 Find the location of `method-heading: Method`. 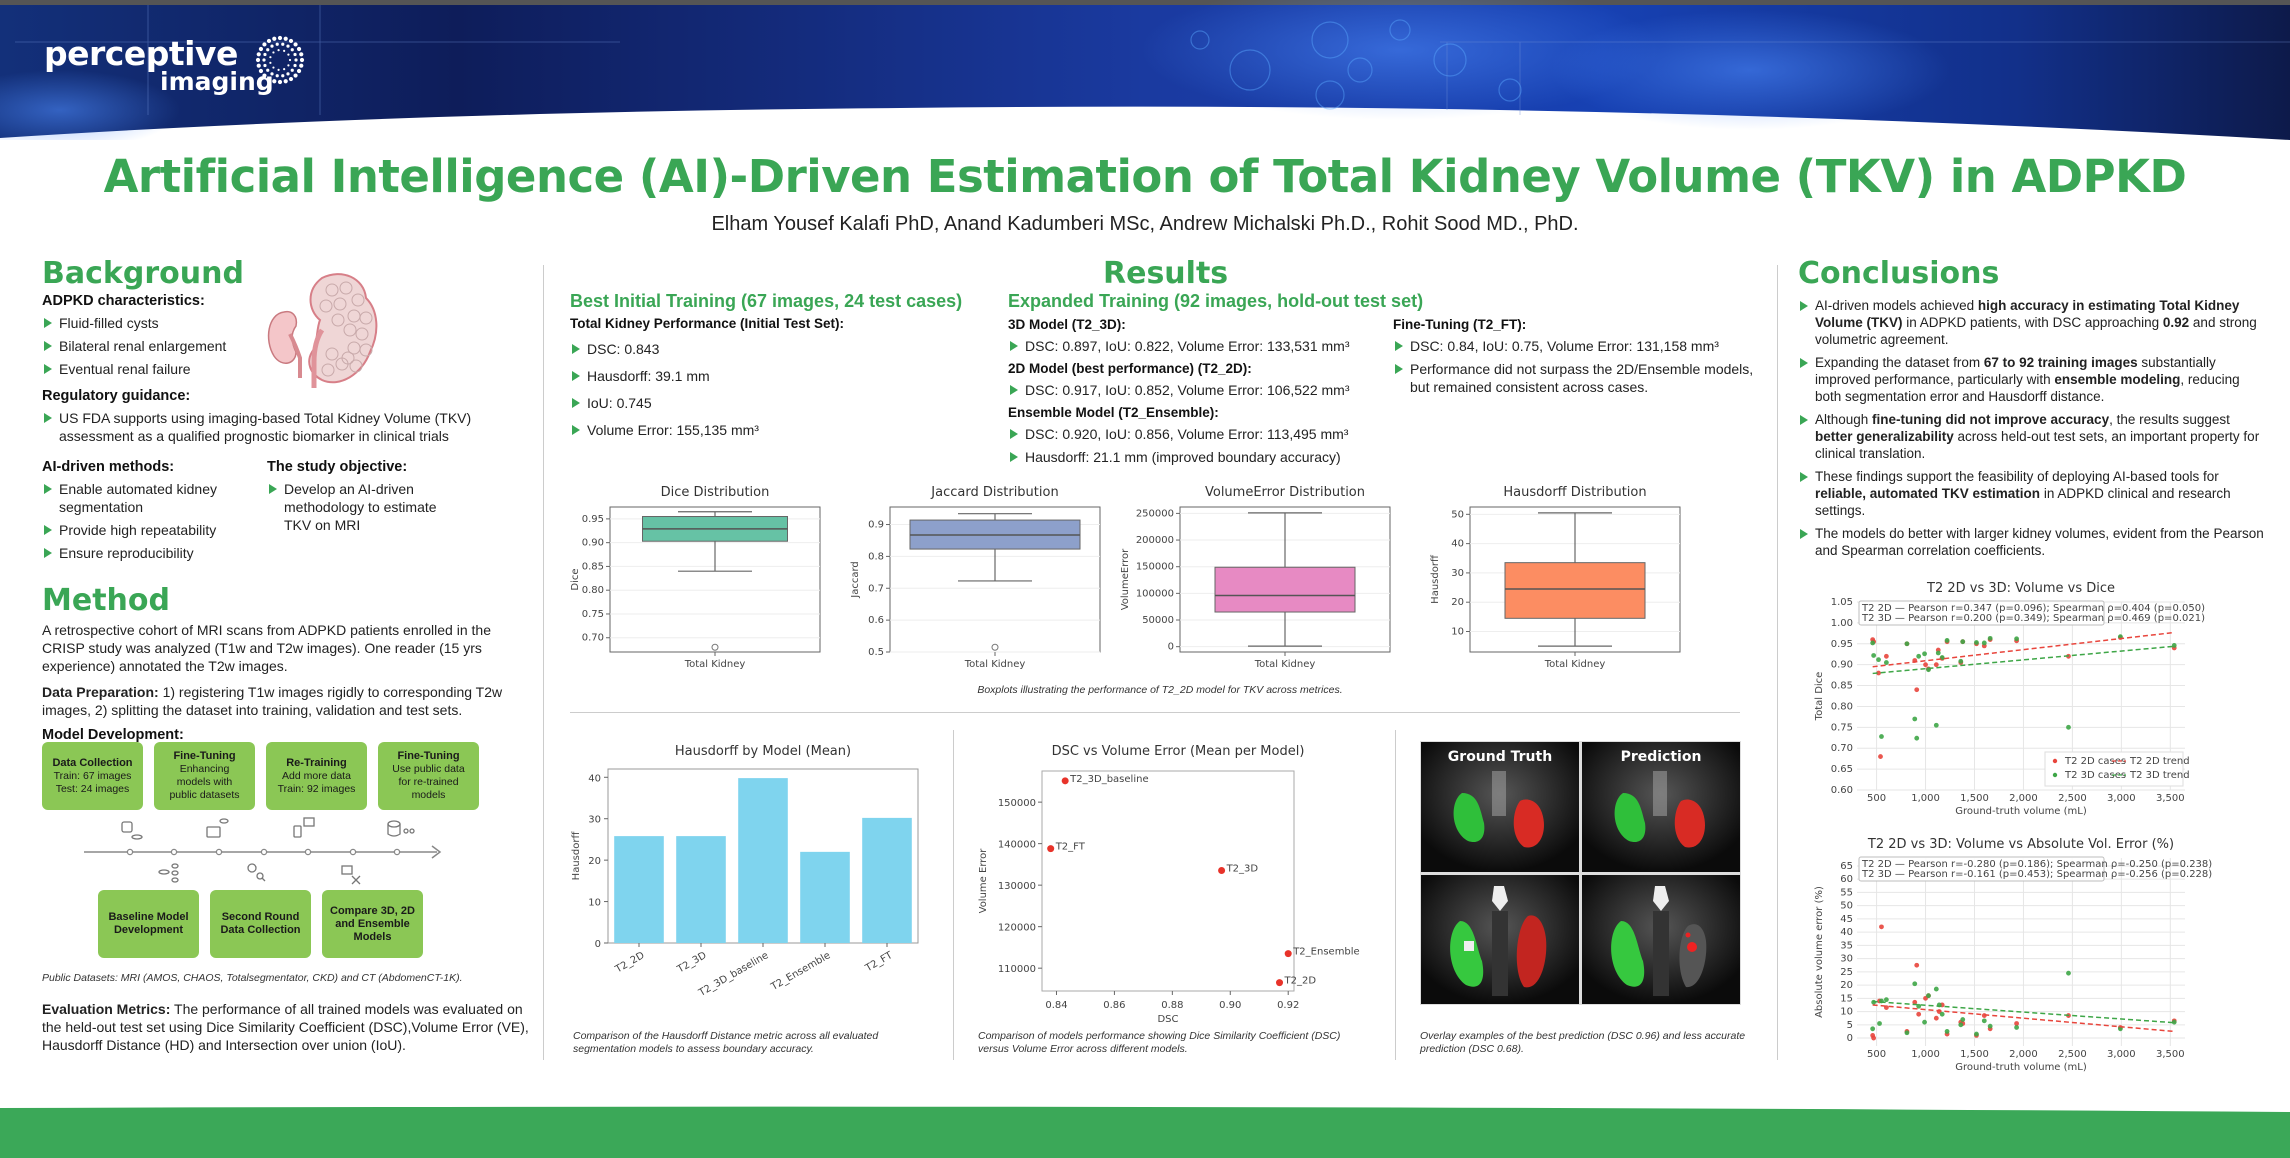

method-heading: Method is located at coordinates (106, 600).